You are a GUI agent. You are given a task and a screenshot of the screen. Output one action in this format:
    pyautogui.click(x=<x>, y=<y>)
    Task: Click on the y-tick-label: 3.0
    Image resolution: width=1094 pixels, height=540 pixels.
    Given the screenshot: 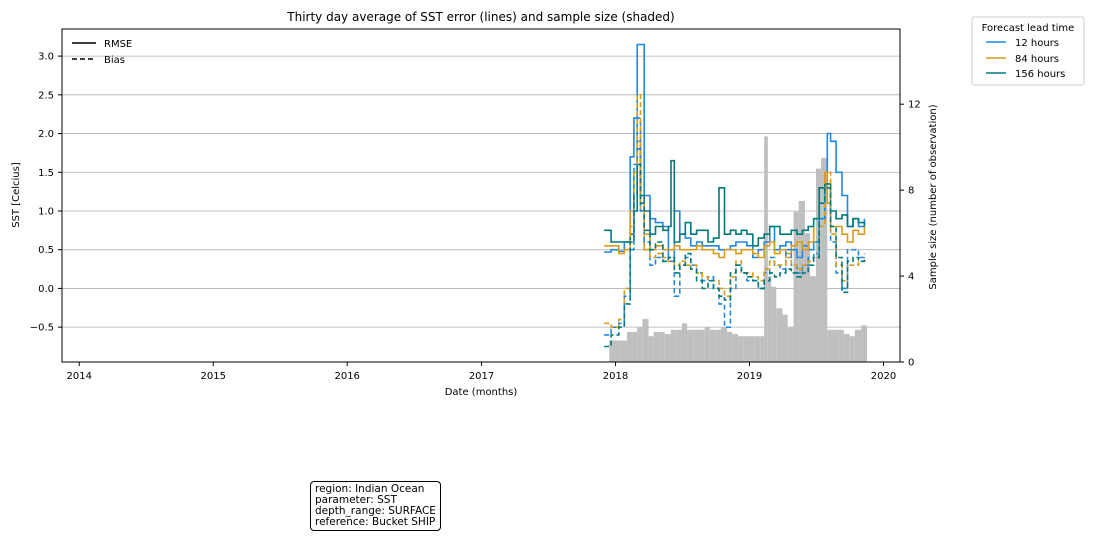 What is the action you would take?
    pyautogui.click(x=46, y=57)
    